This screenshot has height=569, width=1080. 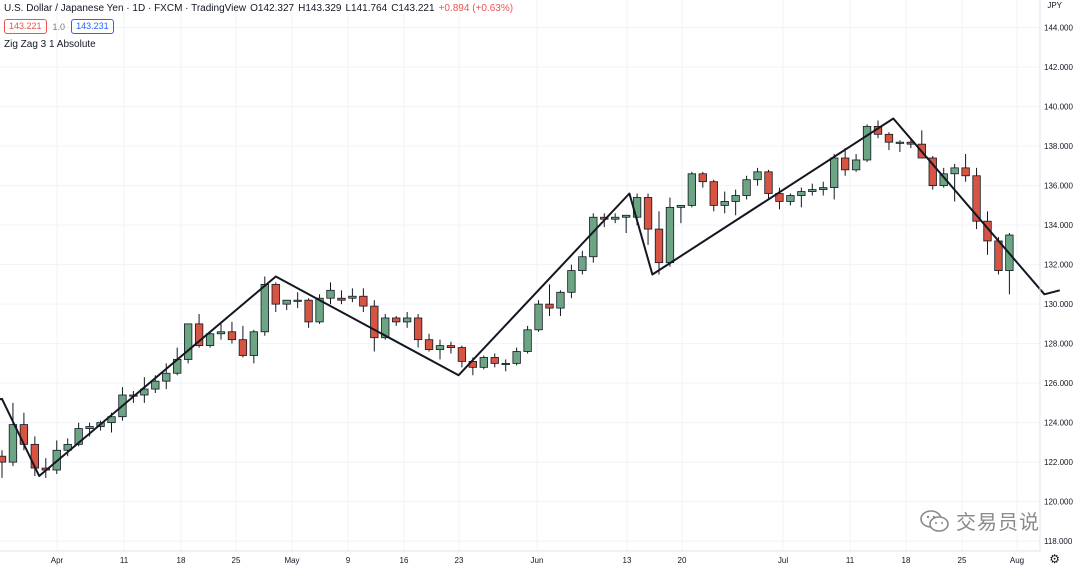 What do you see at coordinates (476, 8) in the screenshot?
I see `change-value: +0.894 (+0.63%)` at bounding box center [476, 8].